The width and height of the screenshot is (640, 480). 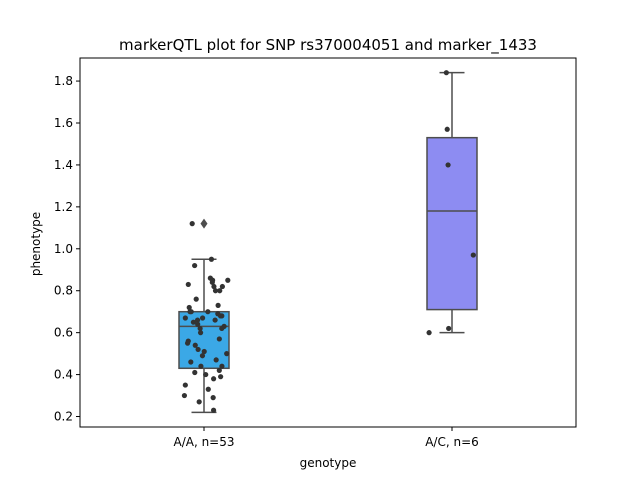 I want to click on y-tick-label: 1.6, so click(x=63, y=123).